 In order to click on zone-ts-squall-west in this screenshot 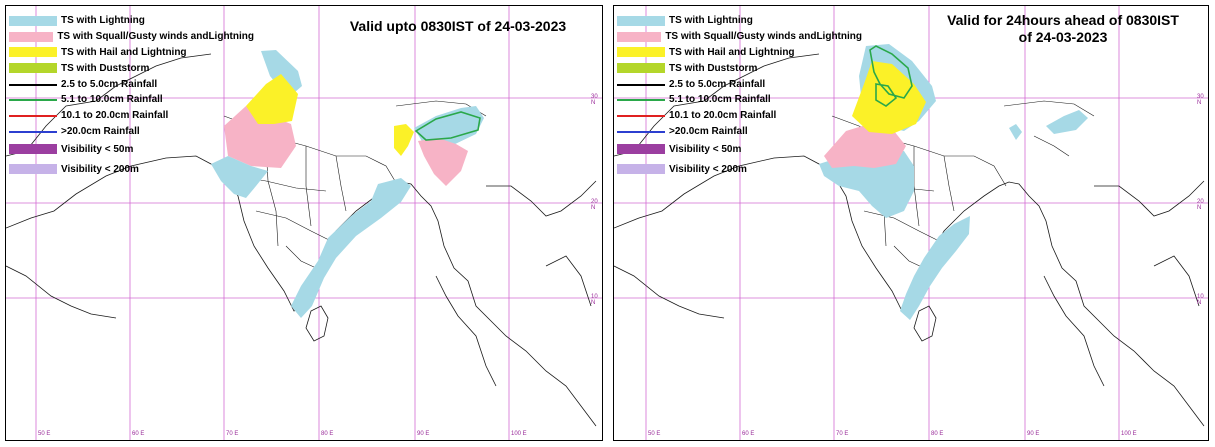, I will do `click(865, 146)`.